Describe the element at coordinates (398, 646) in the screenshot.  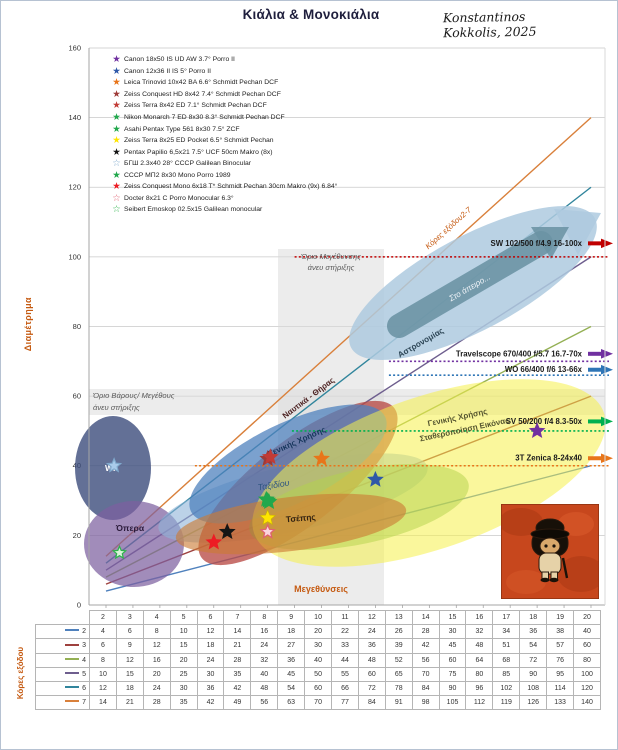
I see `aperture-cell: 39` at that location.